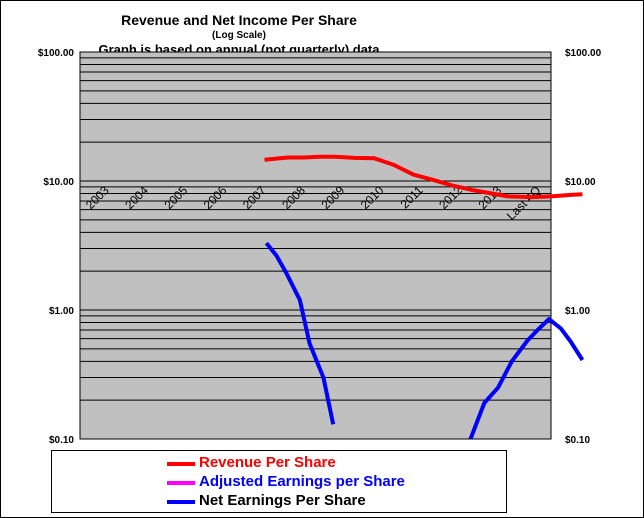 Image resolution: width=644 pixels, height=518 pixels. Describe the element at coordinates (577, 440) in the screenshot. I see `y-tick-label-right: $0.10` at that location.